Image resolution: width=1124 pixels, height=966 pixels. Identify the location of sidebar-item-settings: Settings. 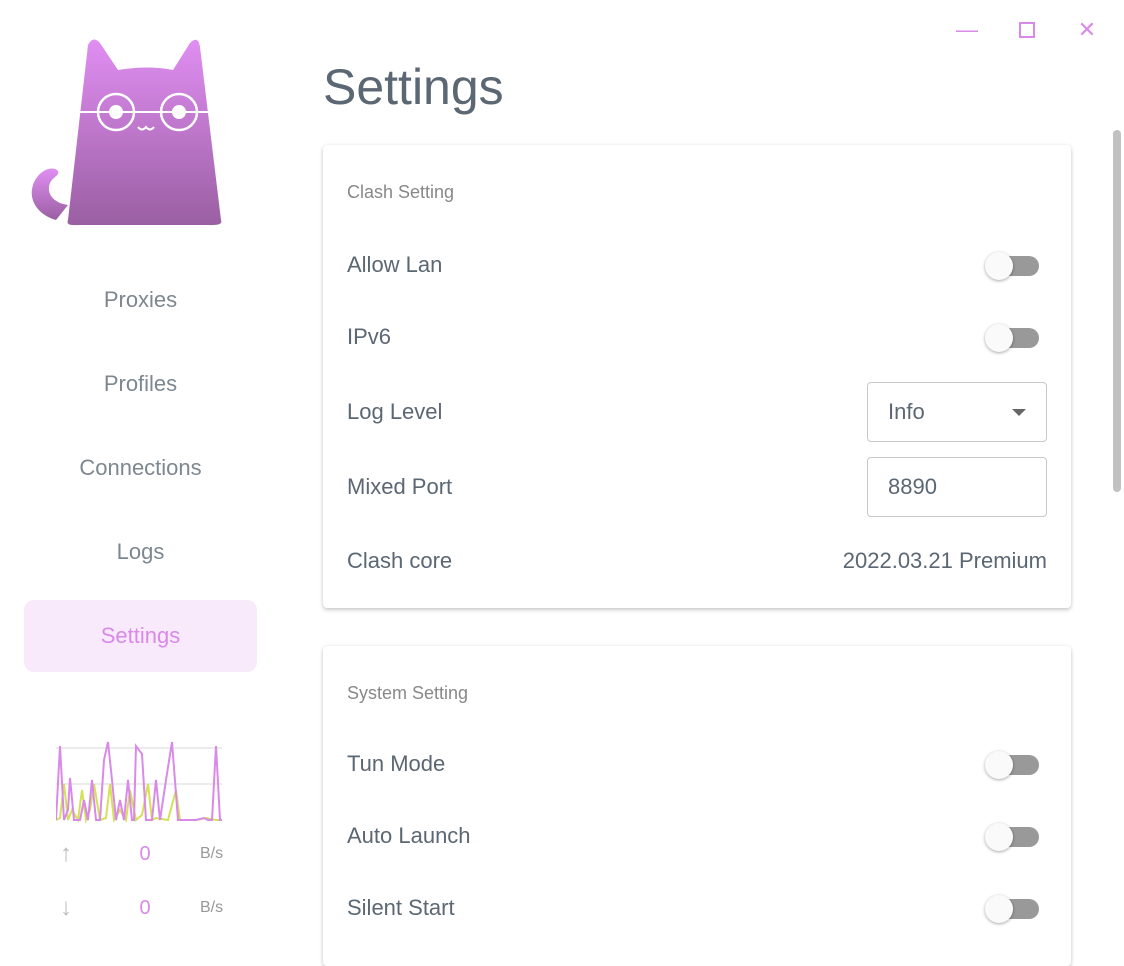
(140, 636).